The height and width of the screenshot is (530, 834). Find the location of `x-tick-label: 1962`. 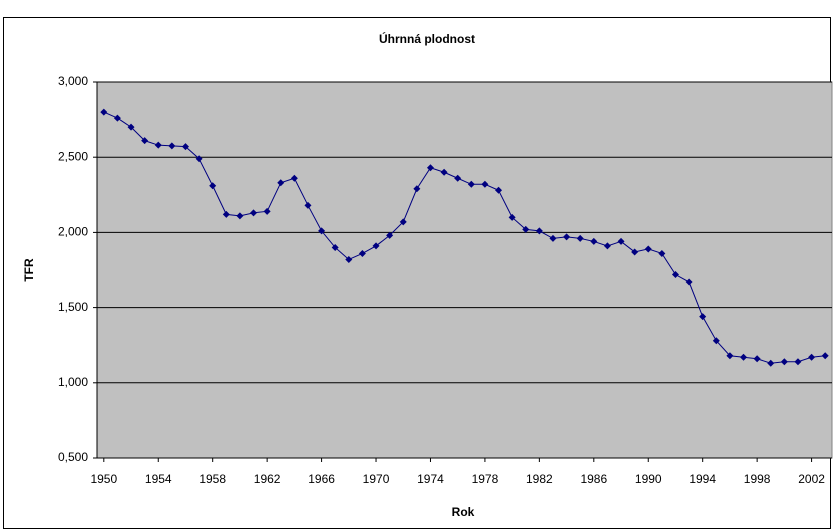

x-tick-label: 1962 is located at coordinates (267, 479).